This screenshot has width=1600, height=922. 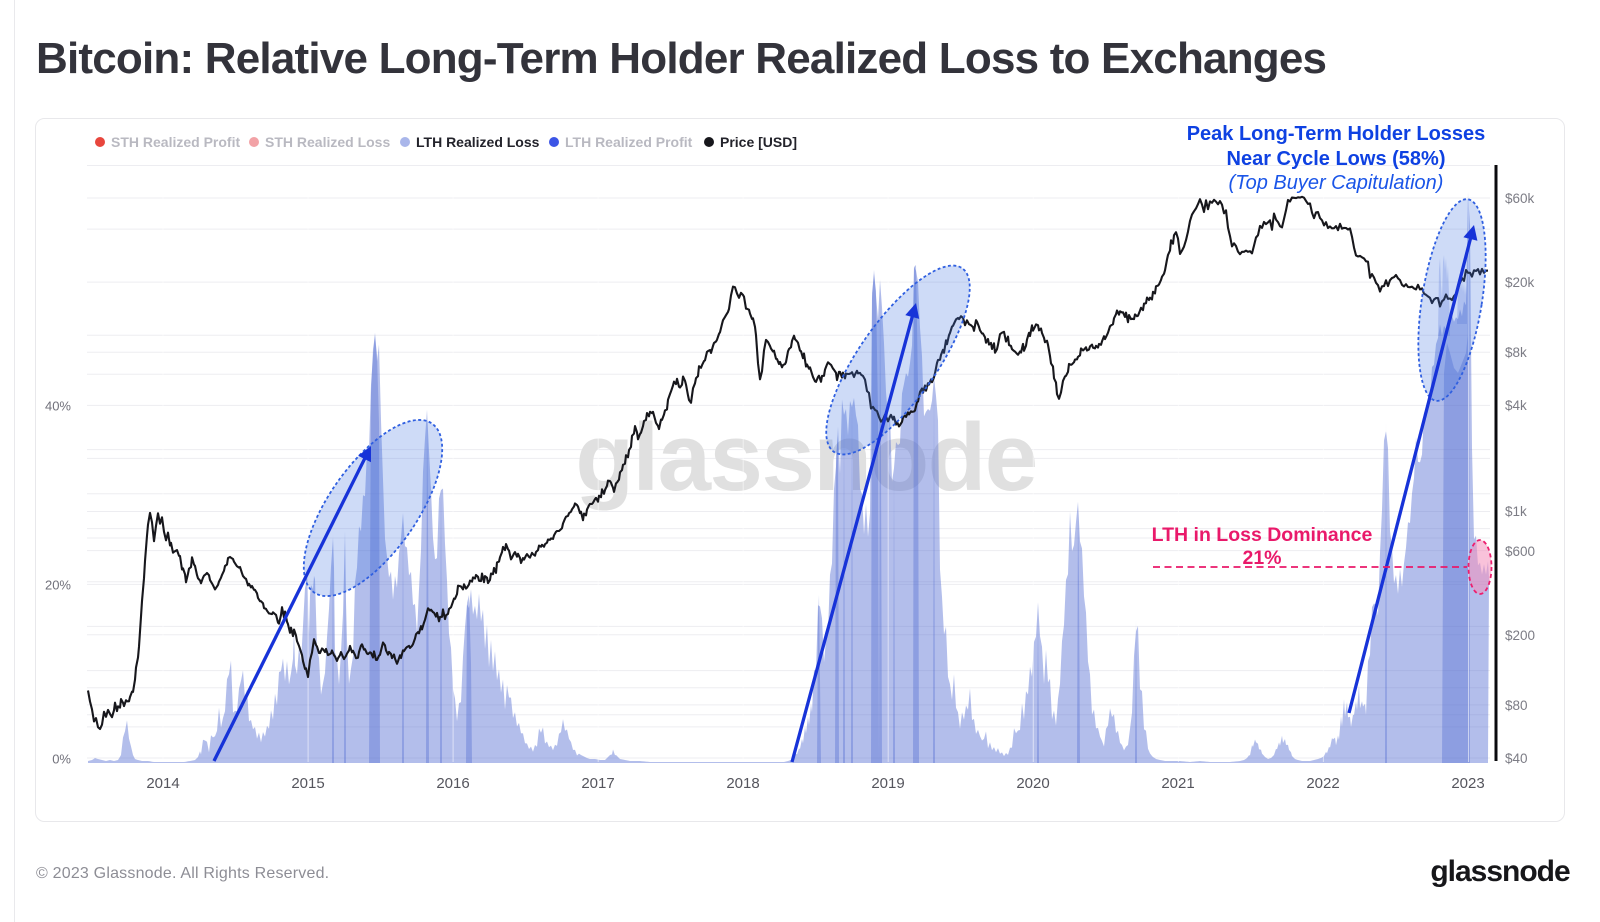 What do you see at coordinates (1520, 551) in the screenshot?
I see `svg-text: $600` at bounding box center [1520, 551].